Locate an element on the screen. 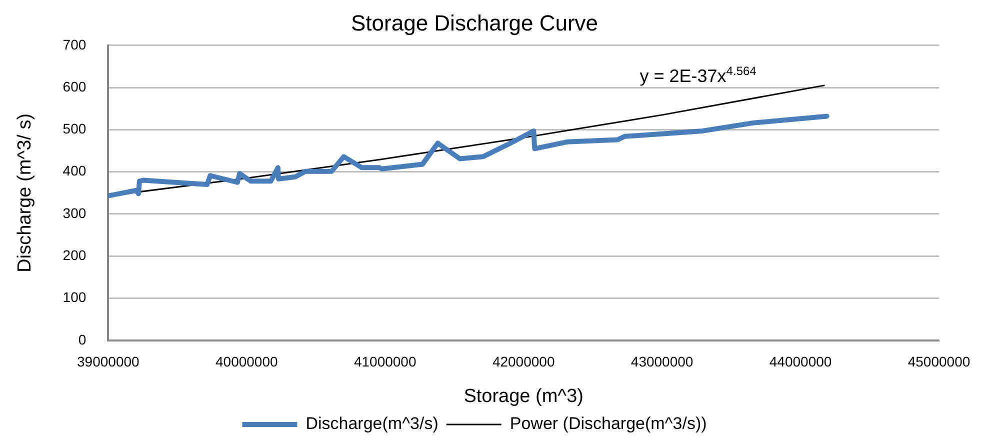 This screenshot has width=989, height=443. x-tick-label: 40000000 is located at coordinates (246, 362).